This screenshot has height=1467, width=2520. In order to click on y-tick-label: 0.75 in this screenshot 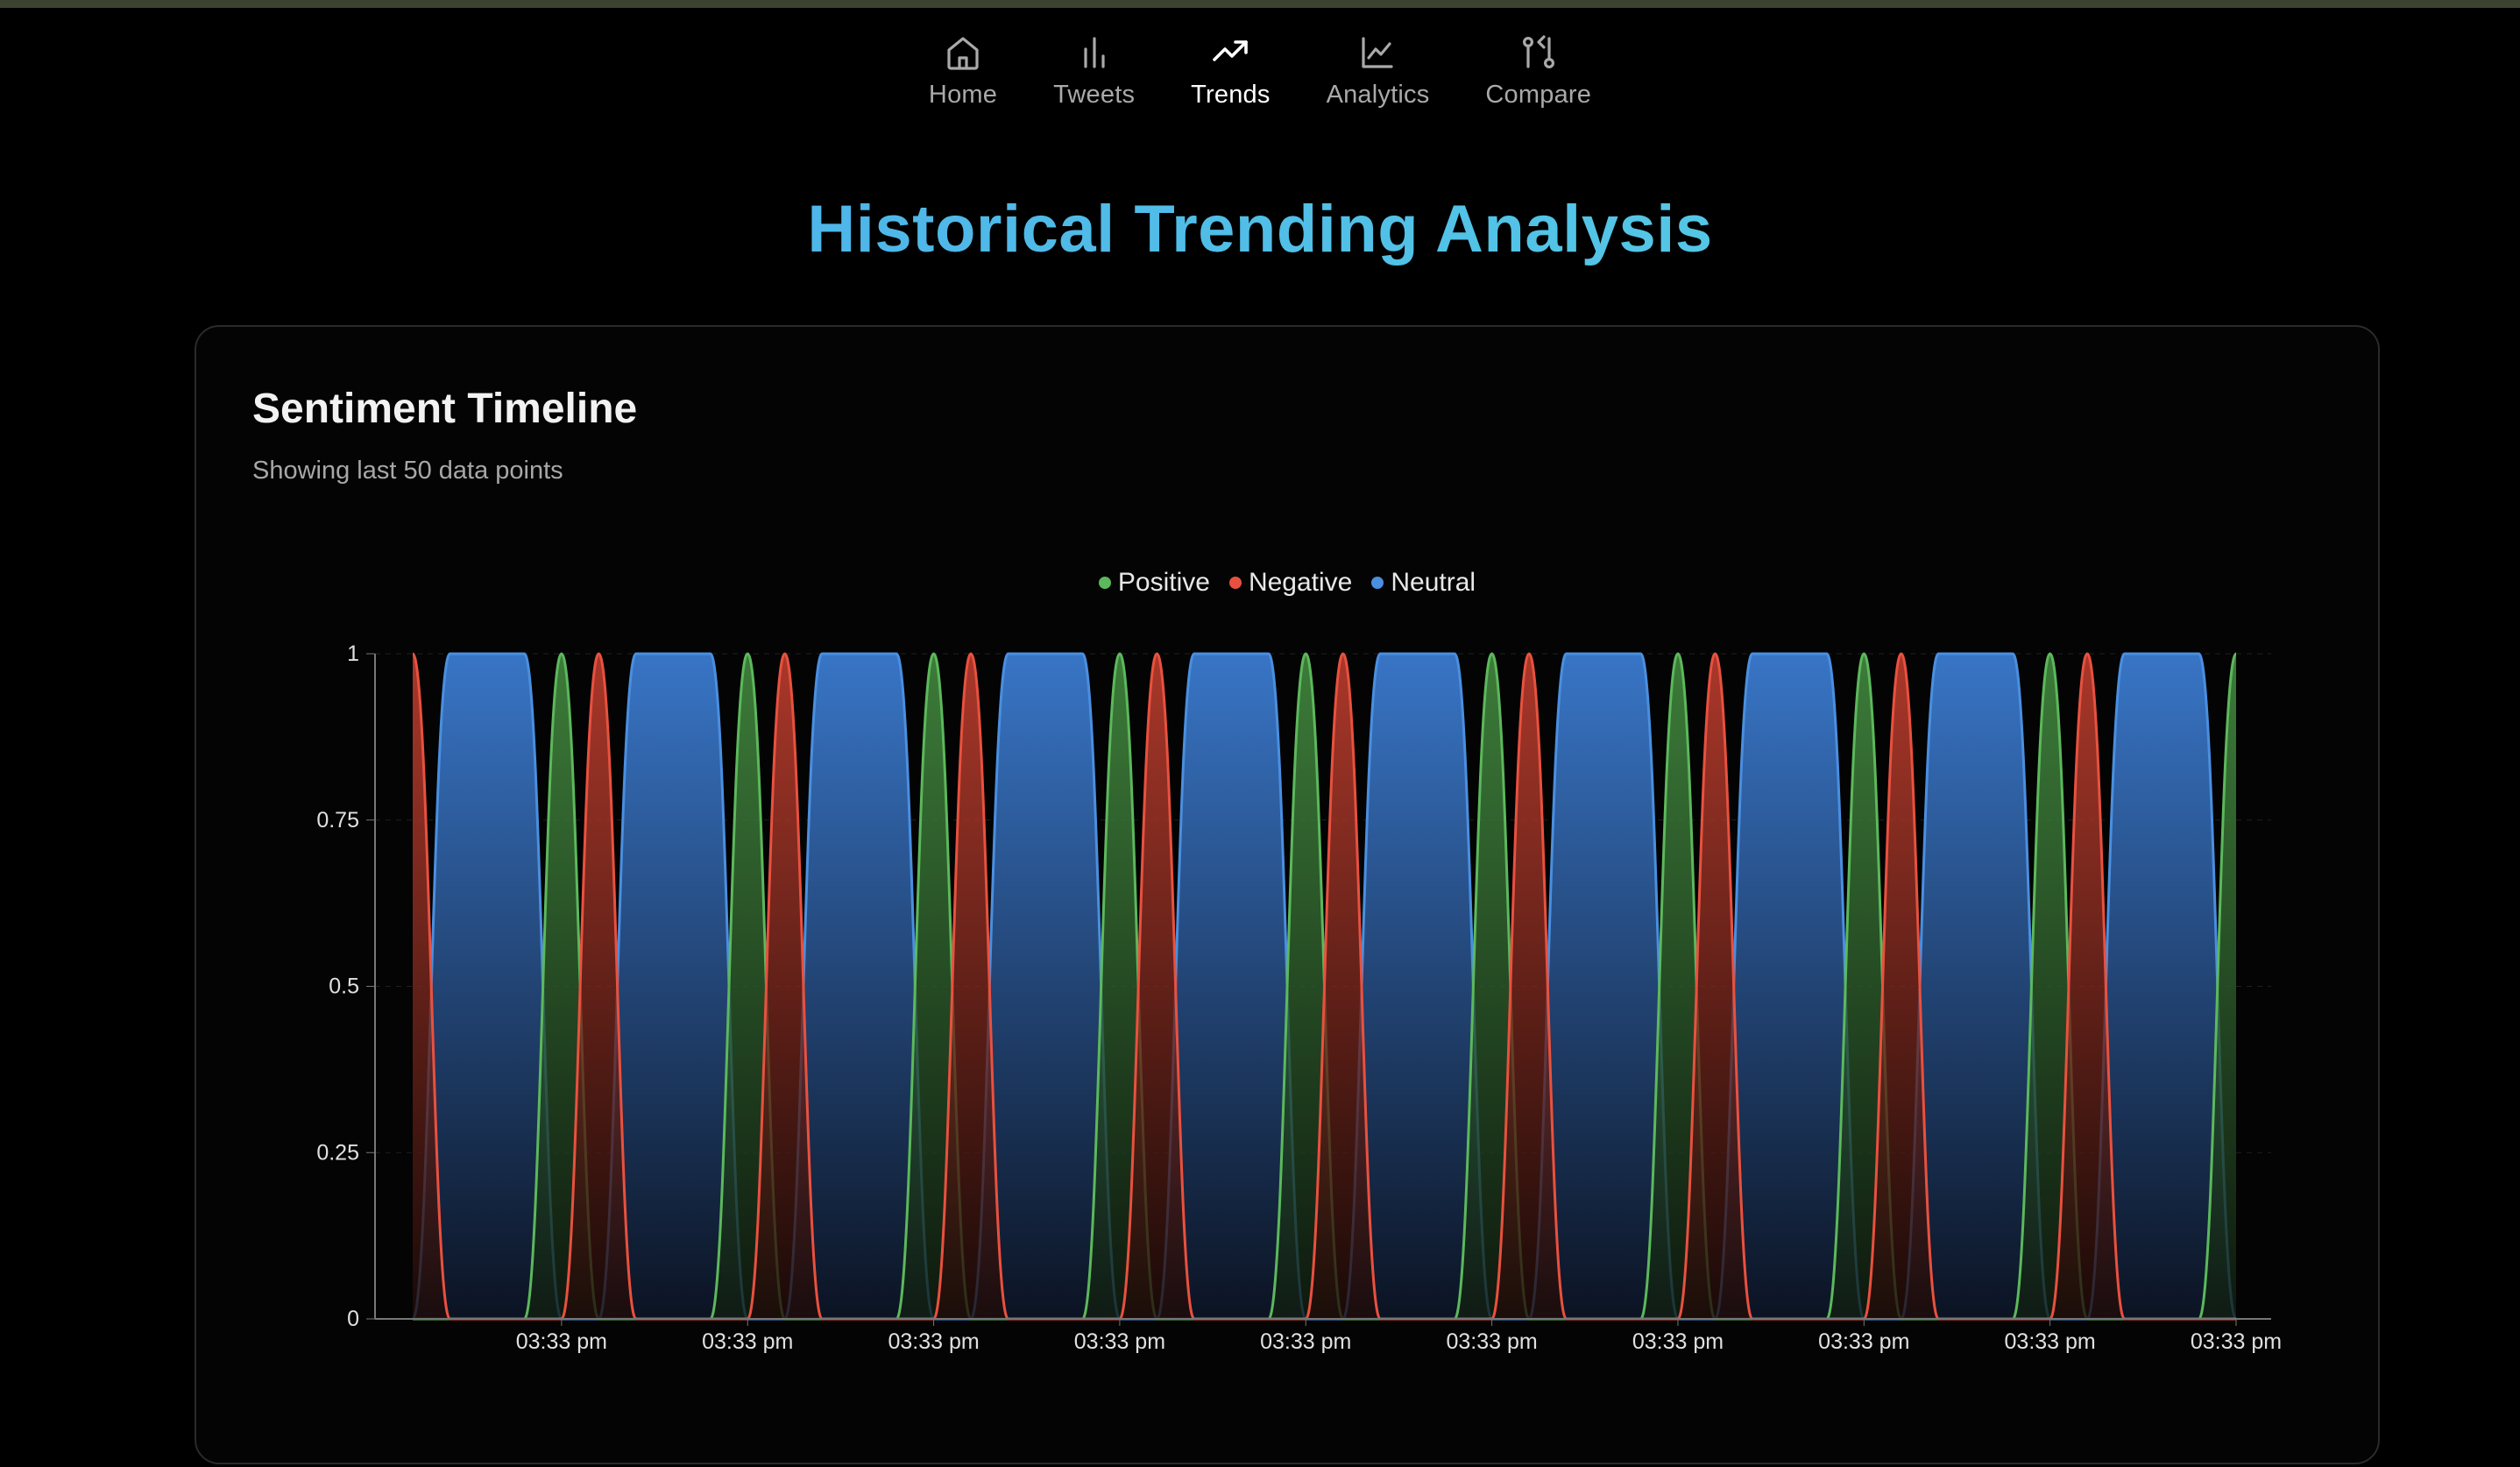, I will do `click(337, 820)`.